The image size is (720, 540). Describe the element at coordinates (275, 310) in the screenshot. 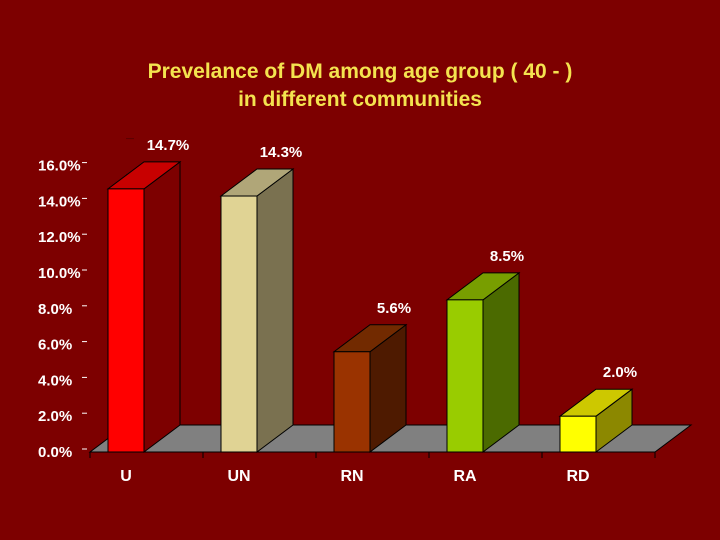

I see `bar-side-un` at that location.